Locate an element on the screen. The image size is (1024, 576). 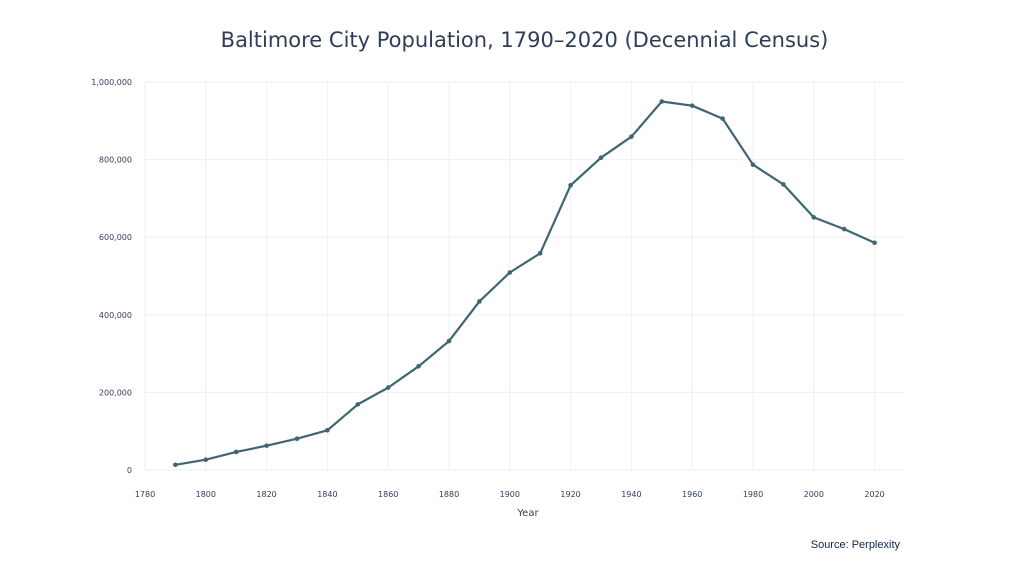
x-tick-label: 2020 is located at coordinates (874, 494).